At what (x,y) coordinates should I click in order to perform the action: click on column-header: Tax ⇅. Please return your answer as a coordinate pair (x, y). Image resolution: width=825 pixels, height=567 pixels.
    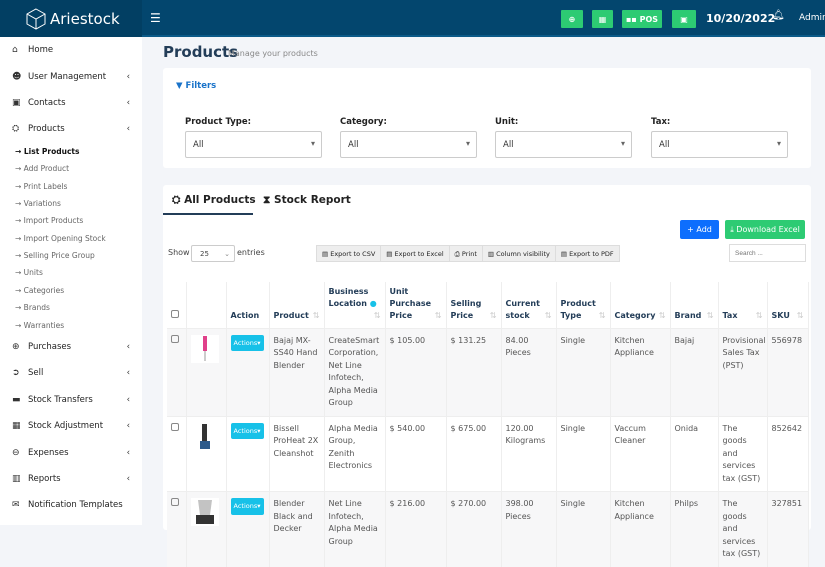
    Looking at the image, I should click on (743, 305).